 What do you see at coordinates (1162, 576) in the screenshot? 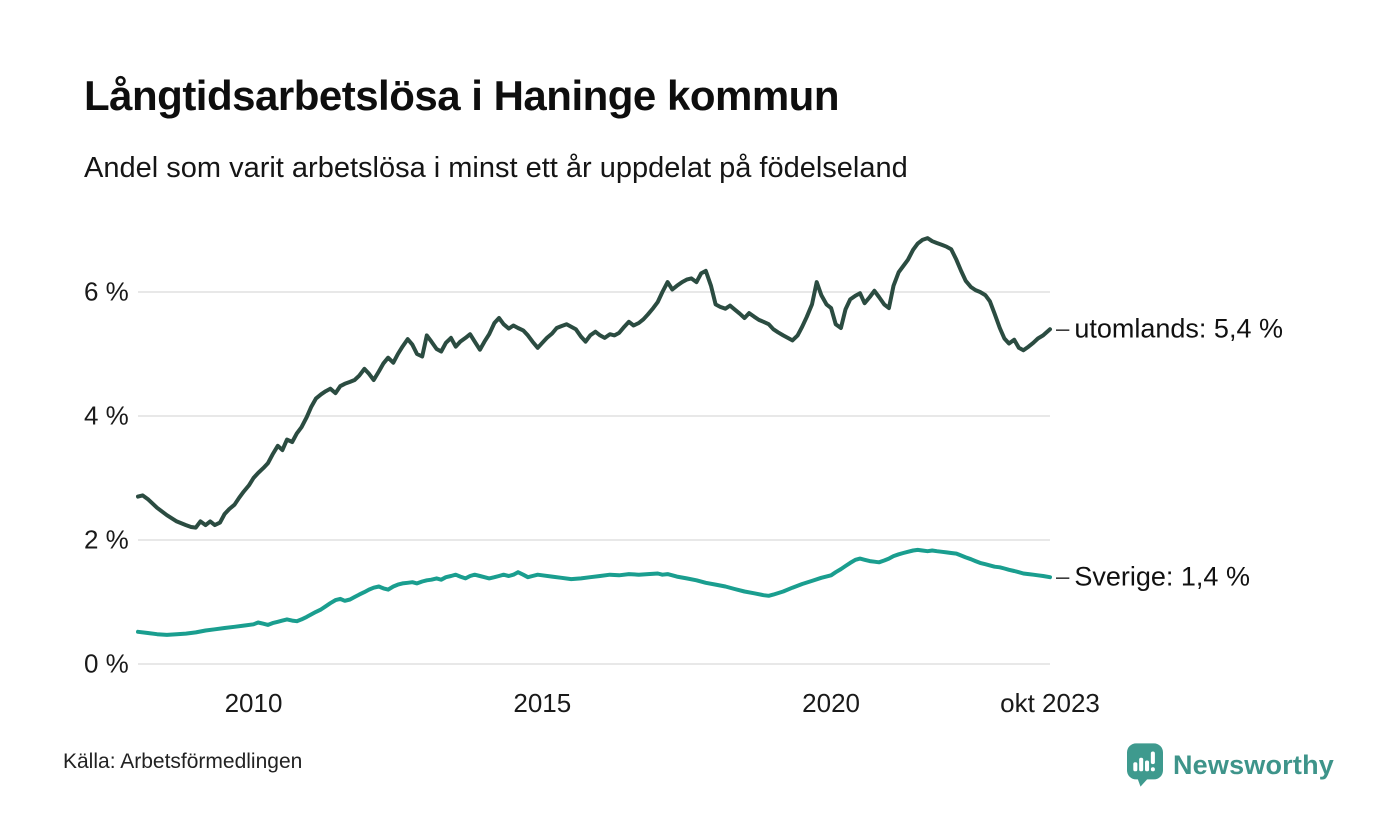
I see `series-label-text: Sverige: 1,4 %` at bounding box center [1162, 576].